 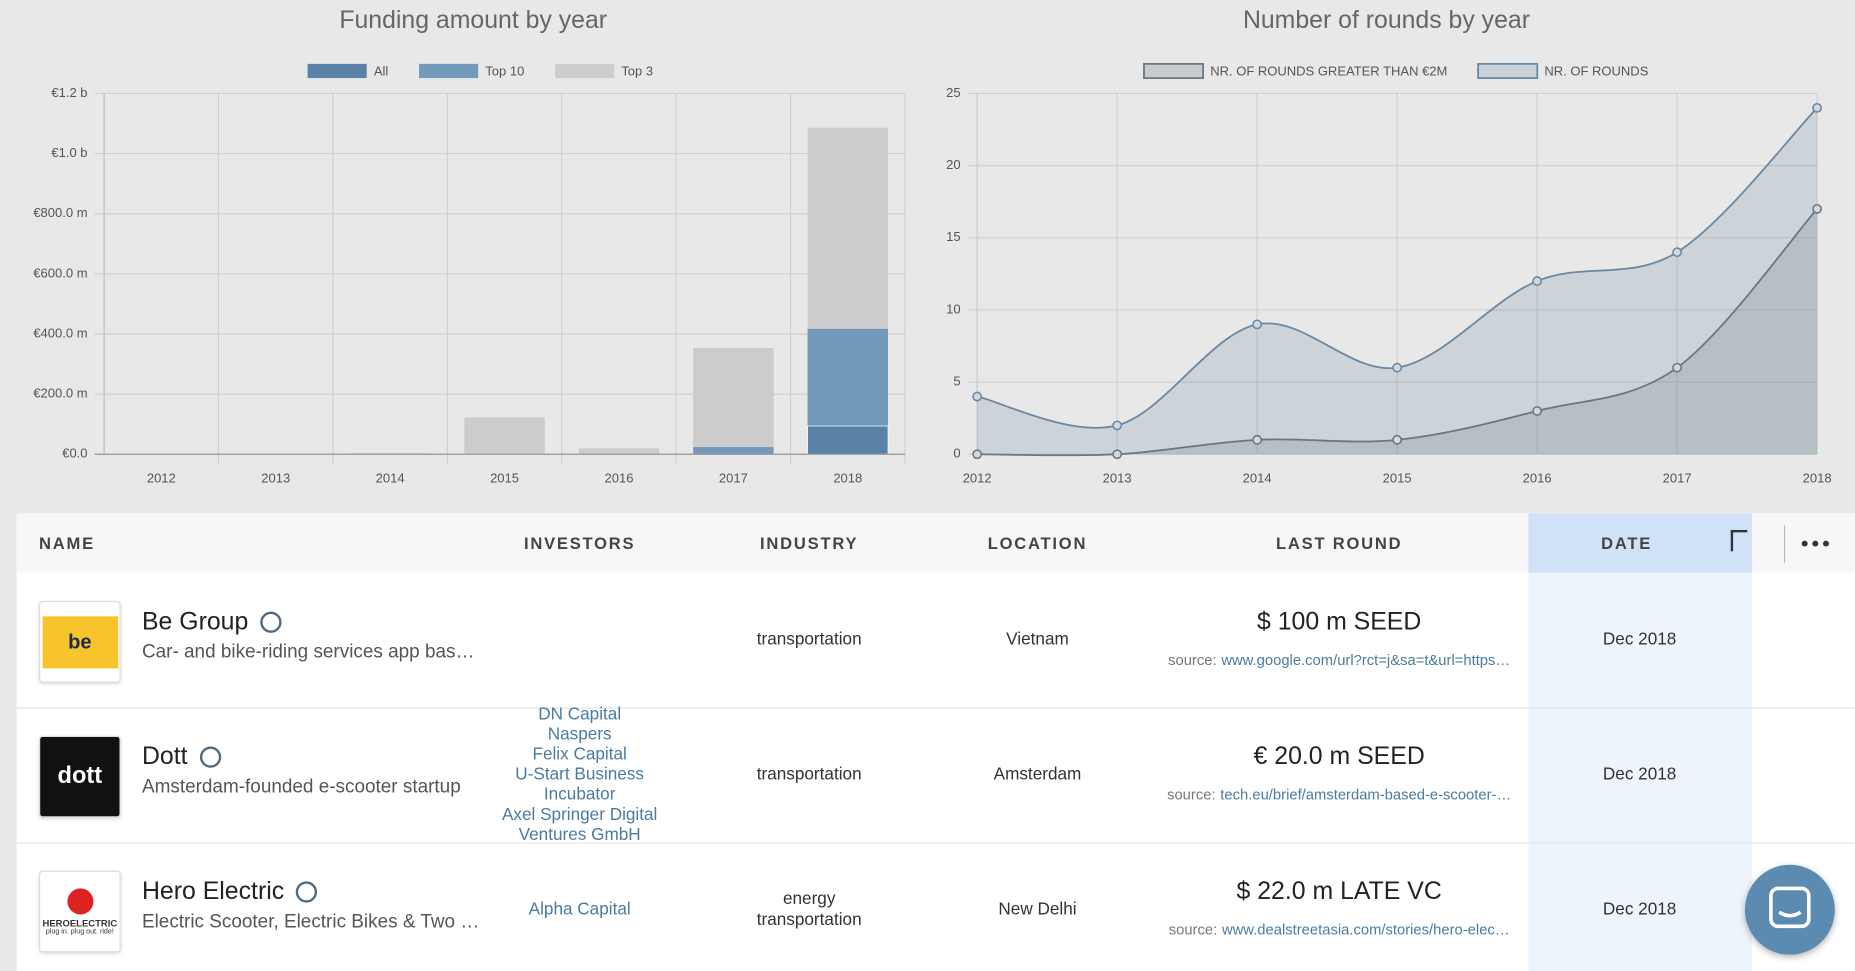 I want to click on more-menu, so click(x=1814, y=542).